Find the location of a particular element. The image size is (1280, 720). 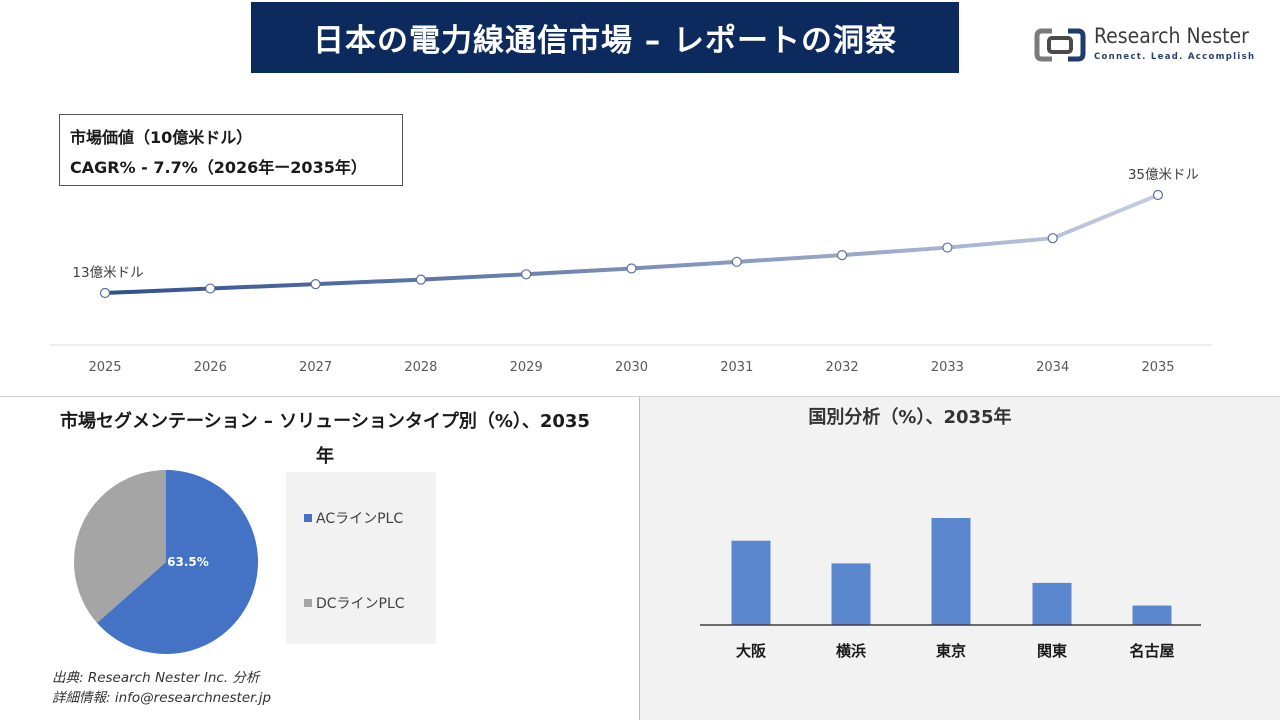

legend-item-dc: DCラインPLC is located at coordinates (354, 603).